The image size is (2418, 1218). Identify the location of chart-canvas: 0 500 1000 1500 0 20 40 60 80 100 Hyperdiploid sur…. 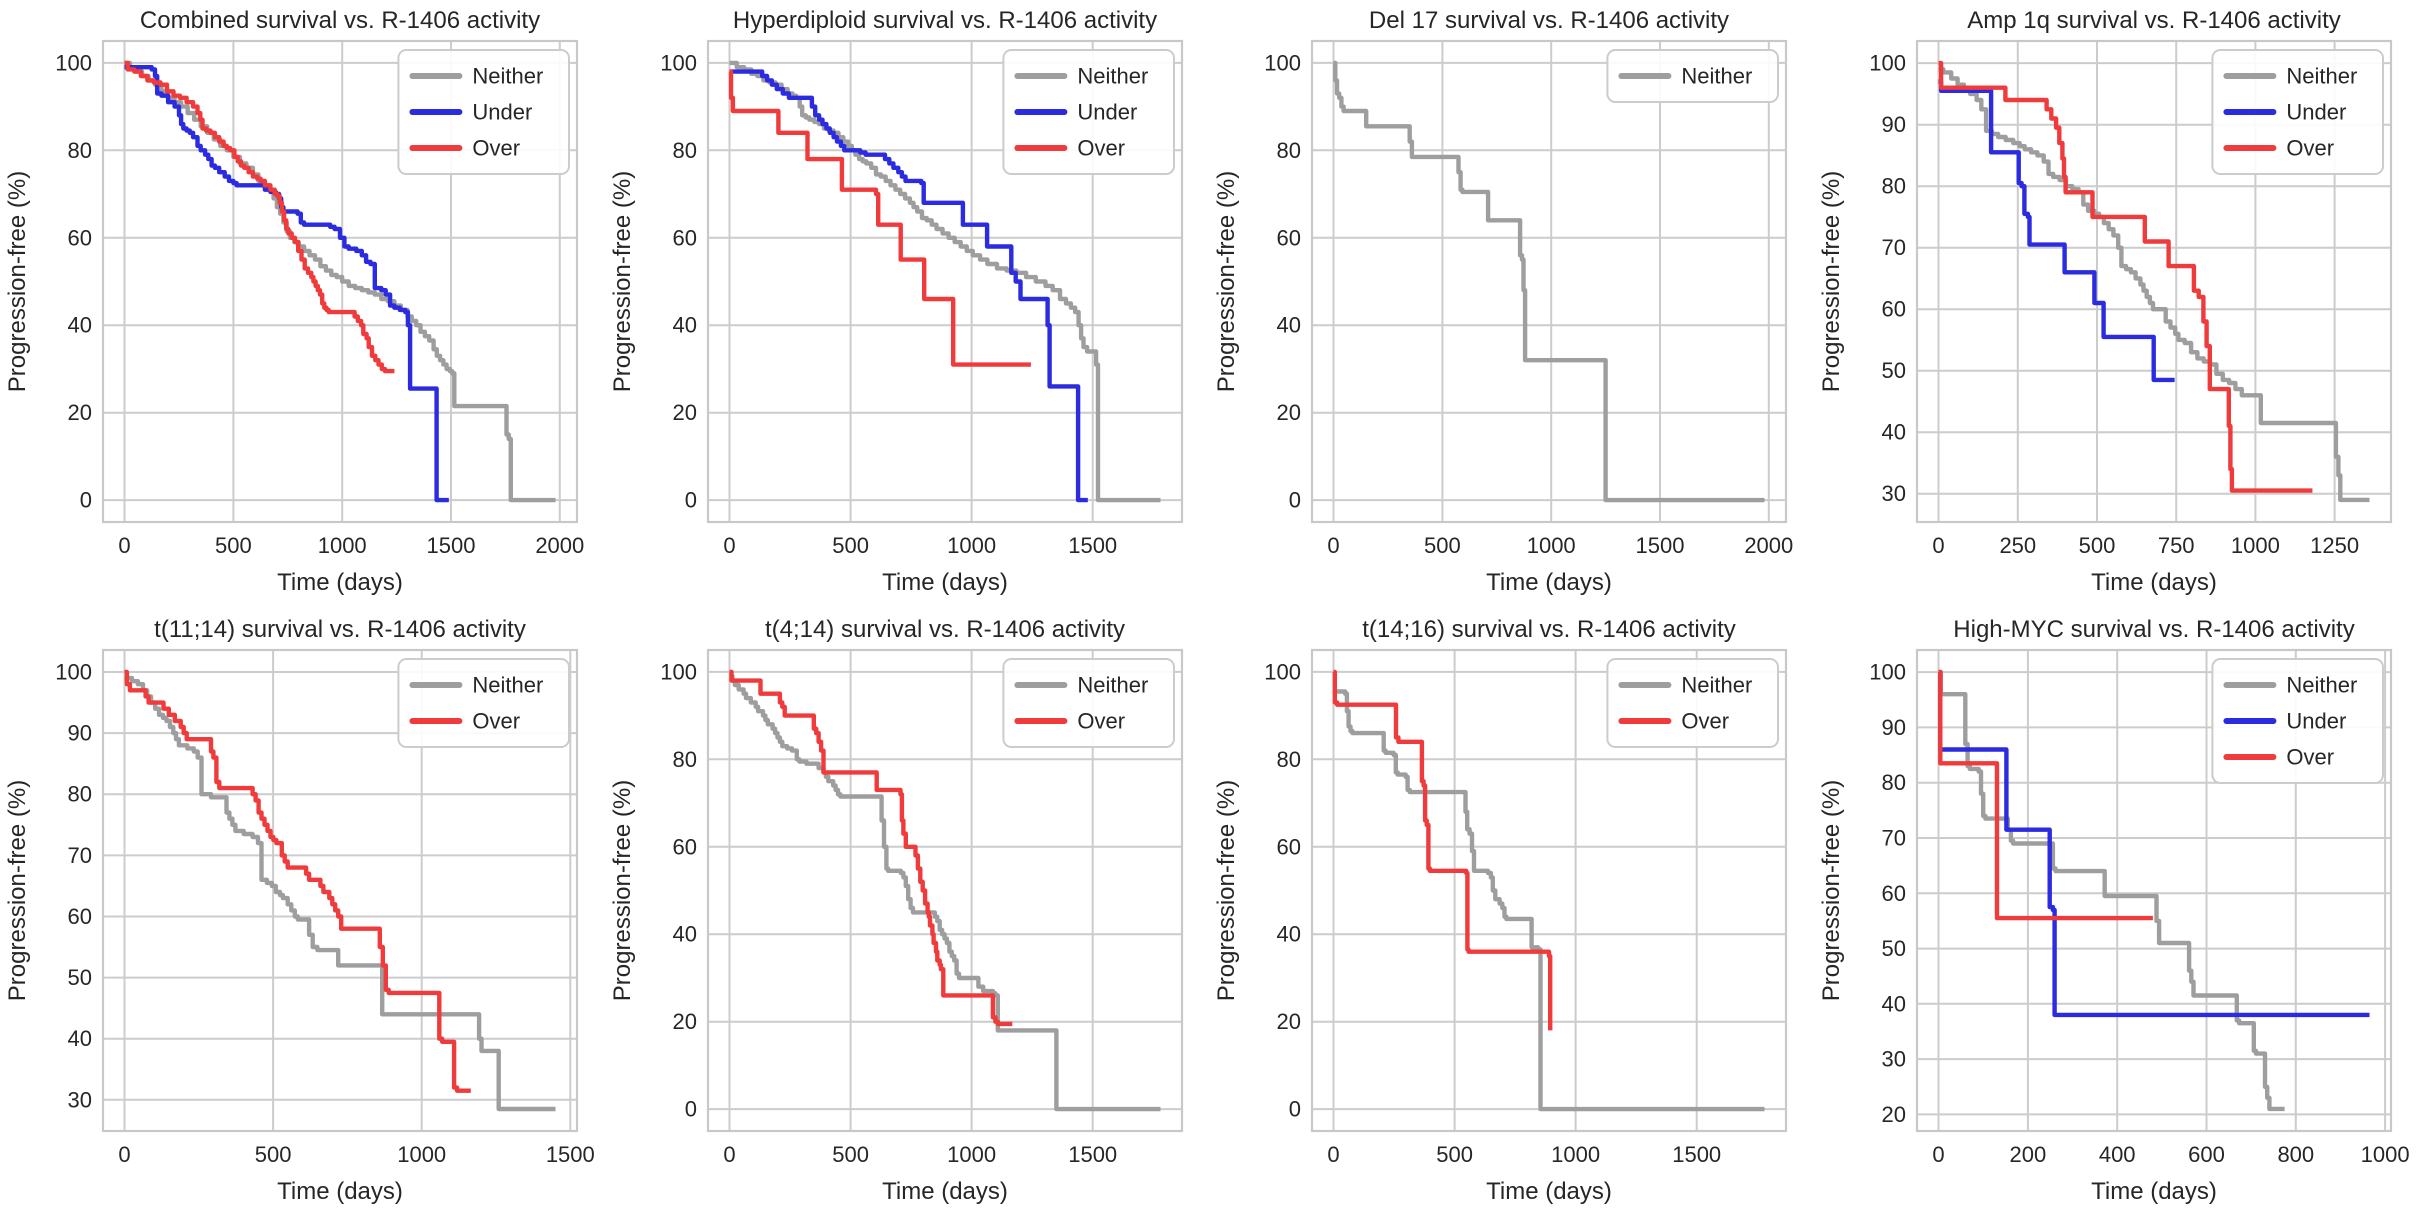
(896, 301).